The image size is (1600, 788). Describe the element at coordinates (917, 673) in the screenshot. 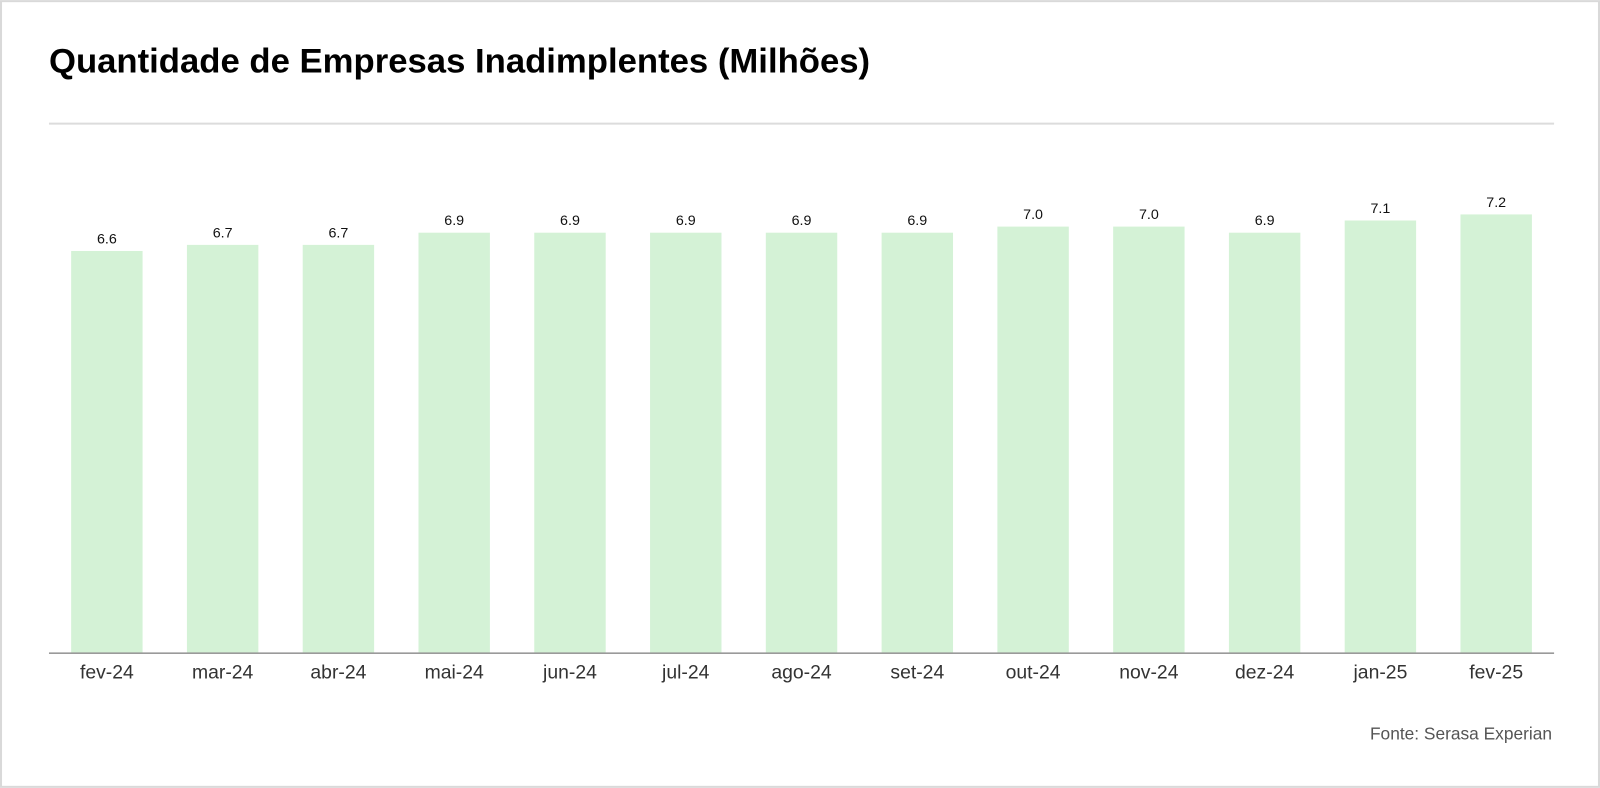

I see `x-tick-label: set-24` at that location.